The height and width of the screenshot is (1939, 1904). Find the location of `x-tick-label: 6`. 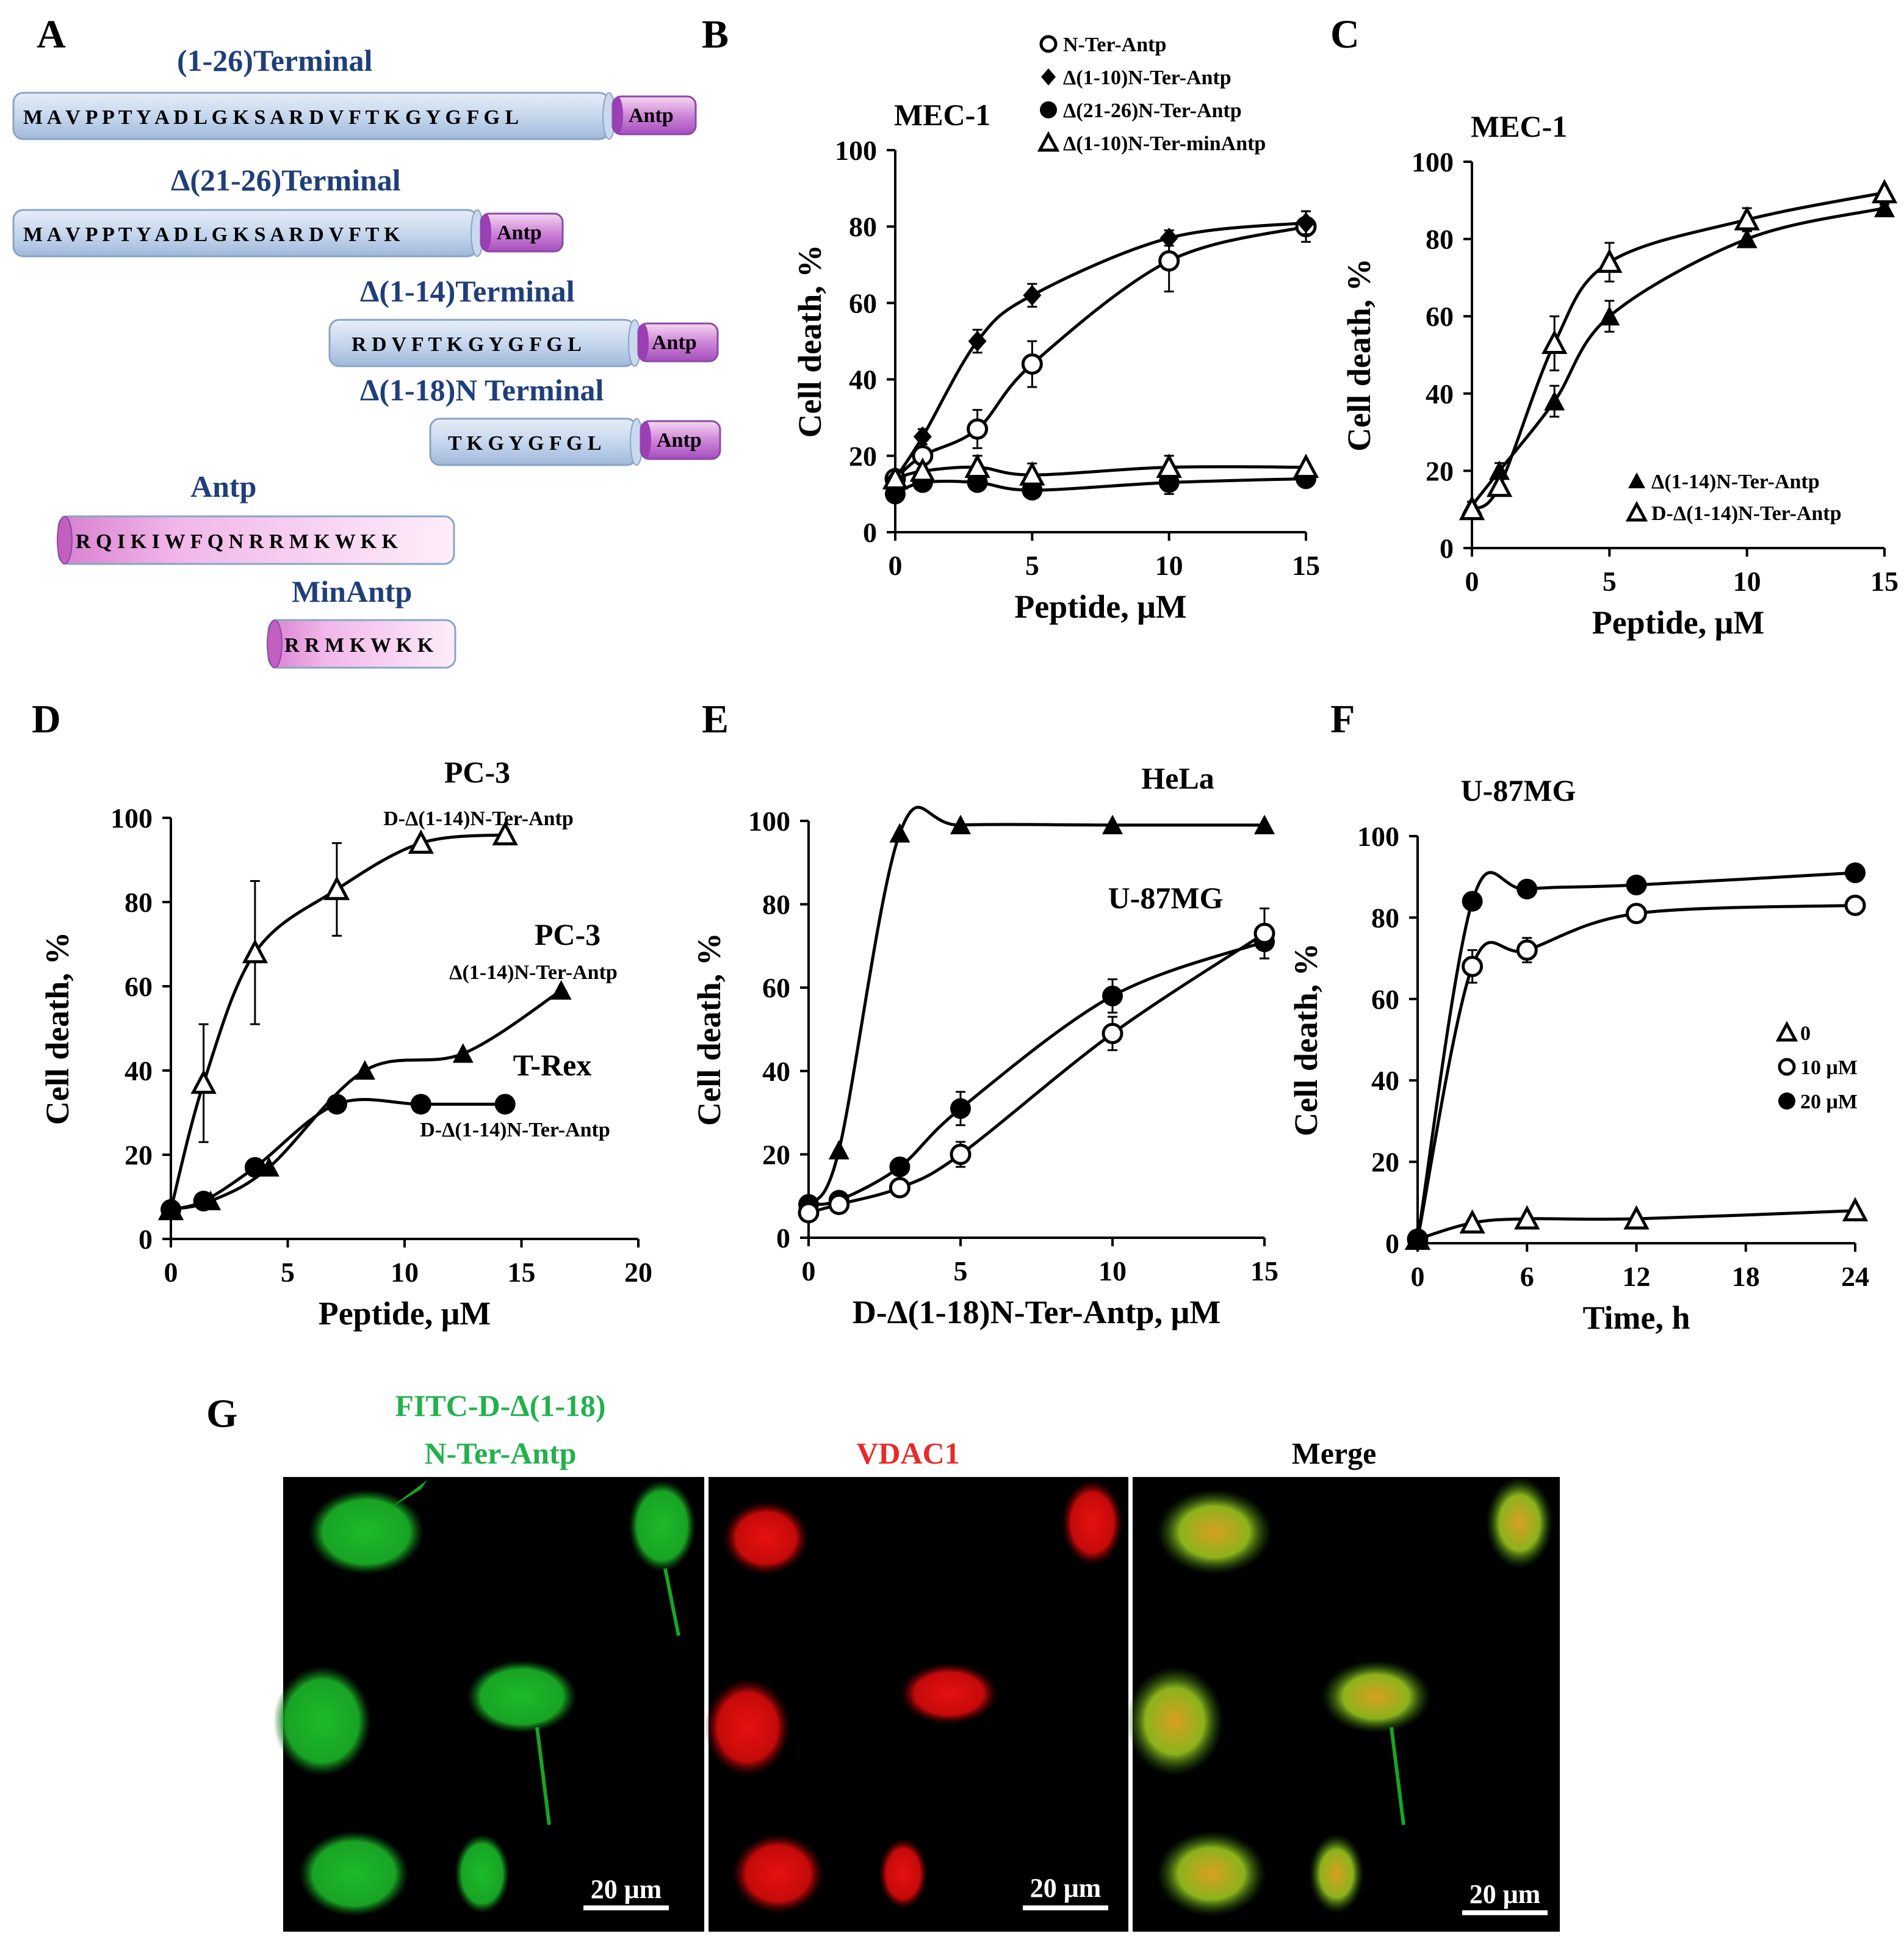

x-tick-label: 6 is located at coordinates (1527, 1276).